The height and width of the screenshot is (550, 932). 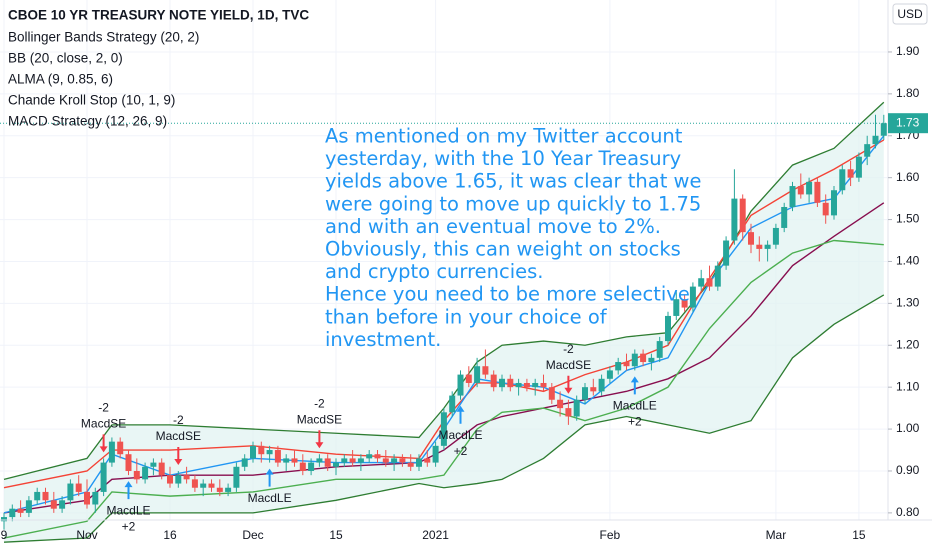 I want to click on x-tick-label: 2021, so click(x=435, y=535).